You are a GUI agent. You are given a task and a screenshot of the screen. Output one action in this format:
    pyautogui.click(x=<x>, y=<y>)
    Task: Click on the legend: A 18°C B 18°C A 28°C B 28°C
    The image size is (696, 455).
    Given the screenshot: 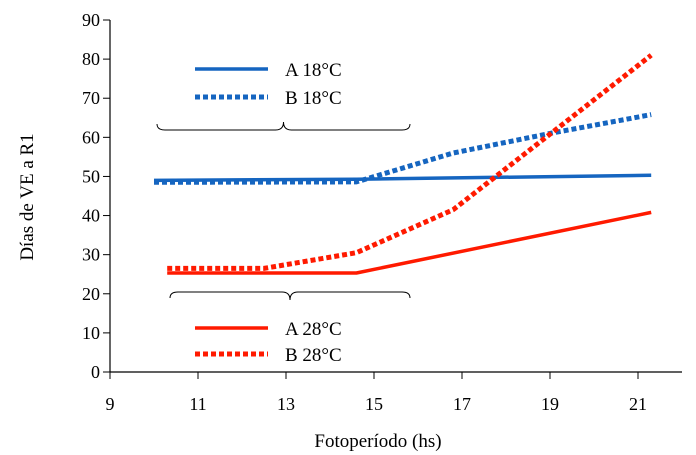 What is the action you would take?
    pyautogui.click(x=268, y=213)
    